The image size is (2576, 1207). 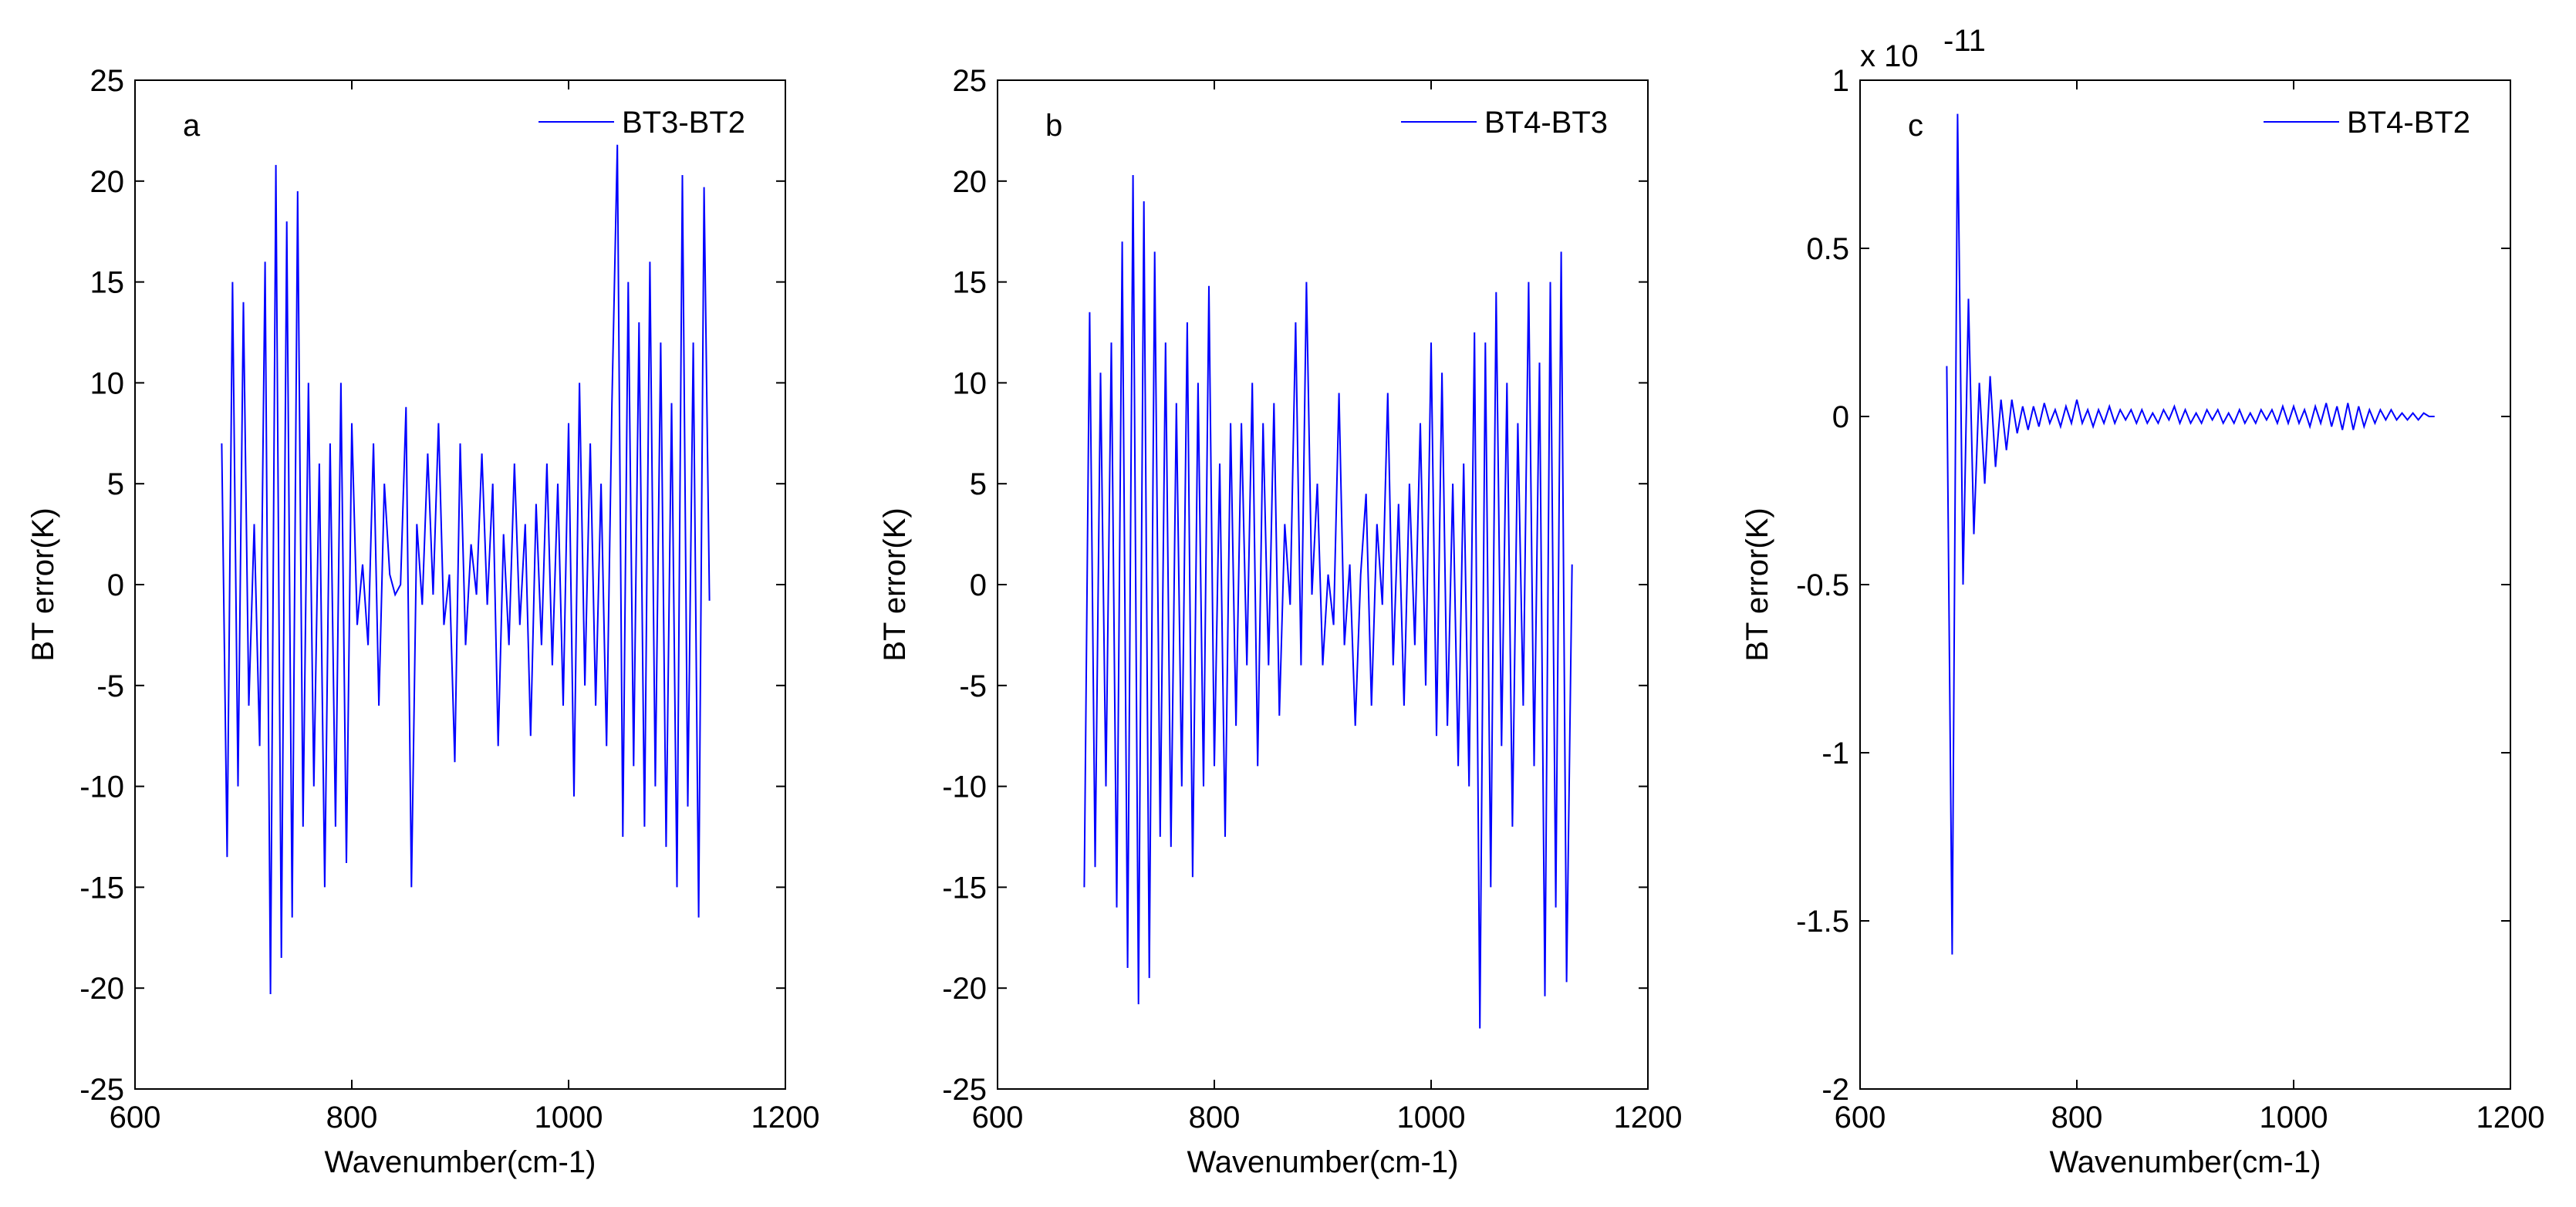 I want to click on scale-exponent: -11, so click(x=1965, y=41).